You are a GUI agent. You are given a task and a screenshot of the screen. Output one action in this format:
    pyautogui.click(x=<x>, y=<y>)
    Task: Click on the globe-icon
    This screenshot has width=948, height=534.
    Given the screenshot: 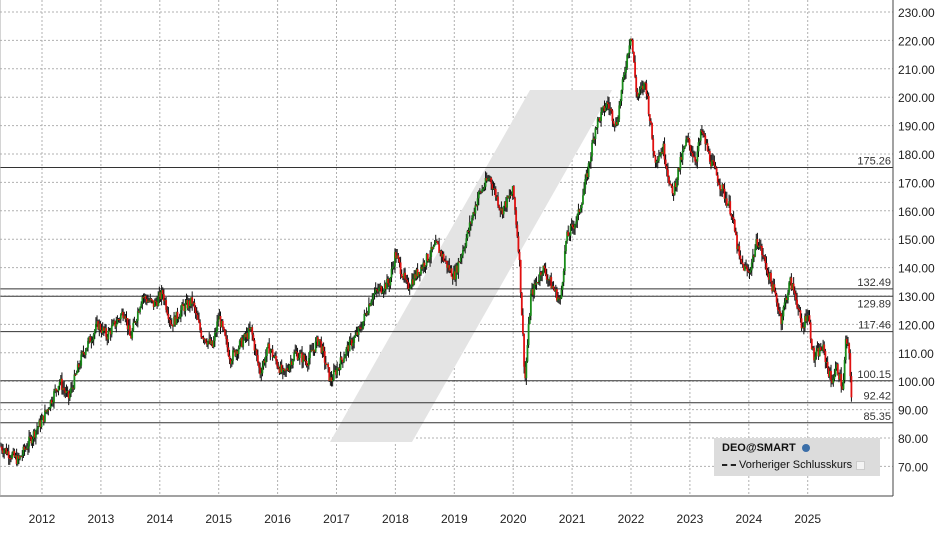 What is the action you would take?
    pyautogui.click(x=805, y=448)
    